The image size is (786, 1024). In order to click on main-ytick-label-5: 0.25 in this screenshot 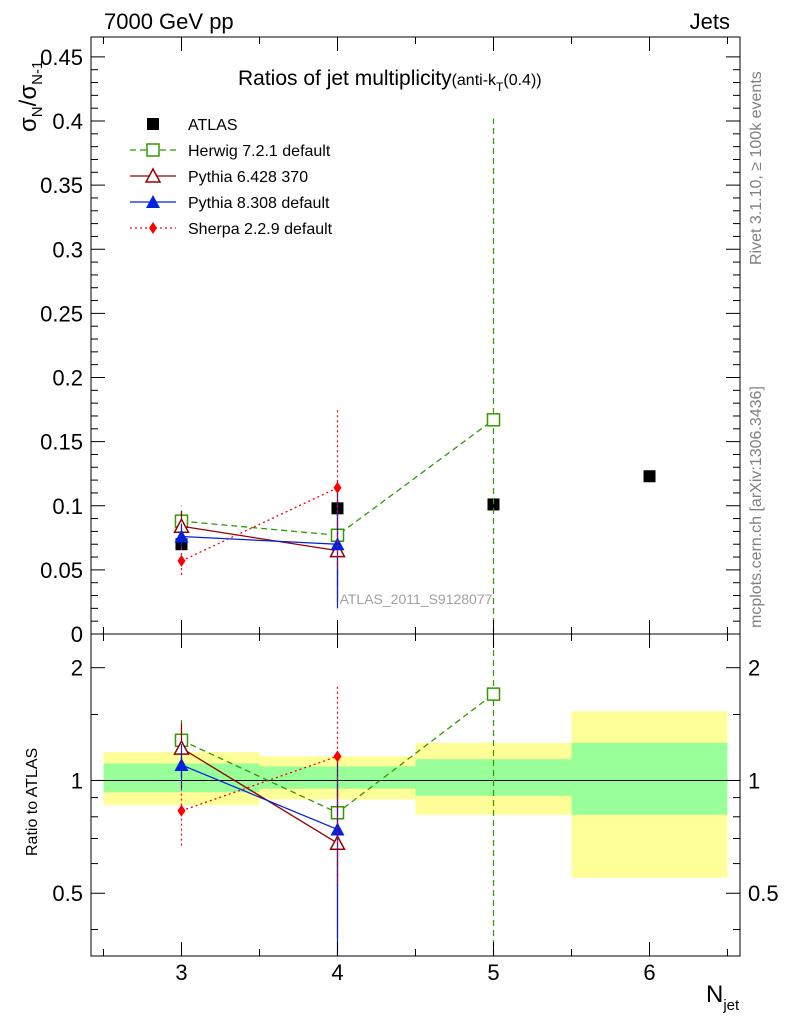, I will do `click(61, 313)`.